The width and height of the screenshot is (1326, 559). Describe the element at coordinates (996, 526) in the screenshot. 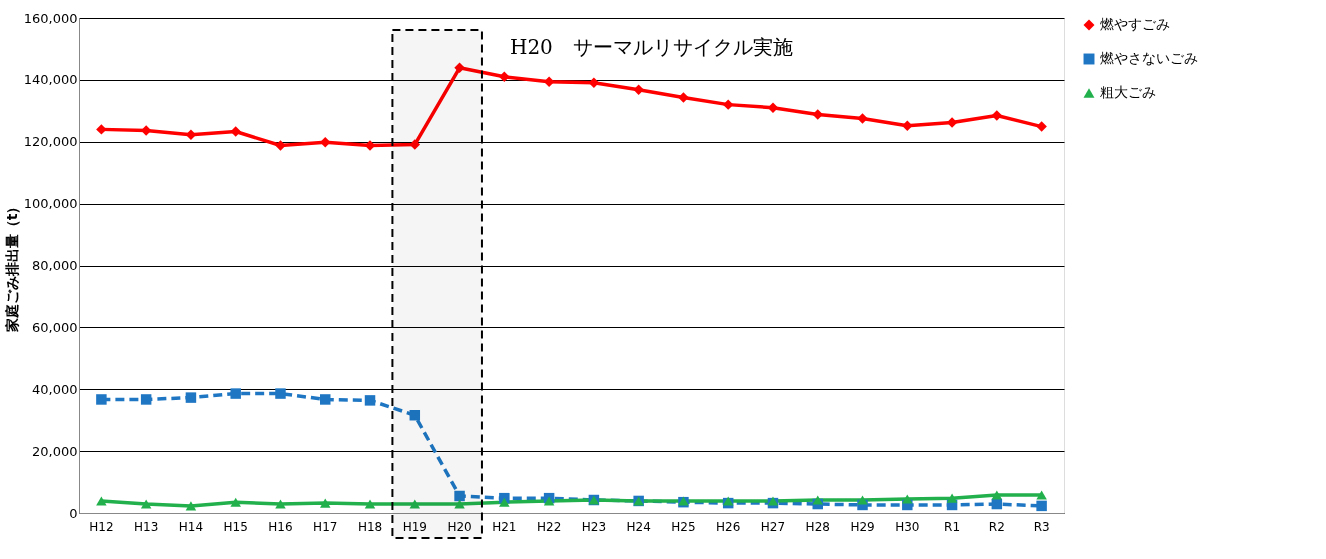

I see `x-tick-label: R2` at that location.